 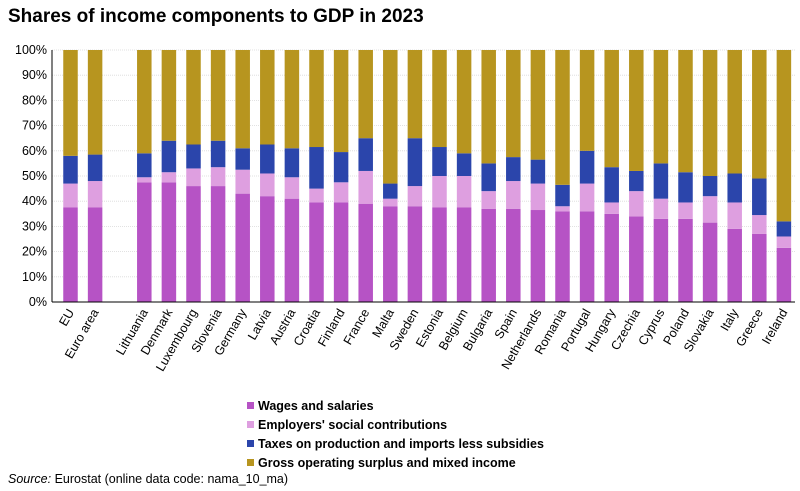 I want to click on x-tick-label: EU, so click(x=66, y=318).